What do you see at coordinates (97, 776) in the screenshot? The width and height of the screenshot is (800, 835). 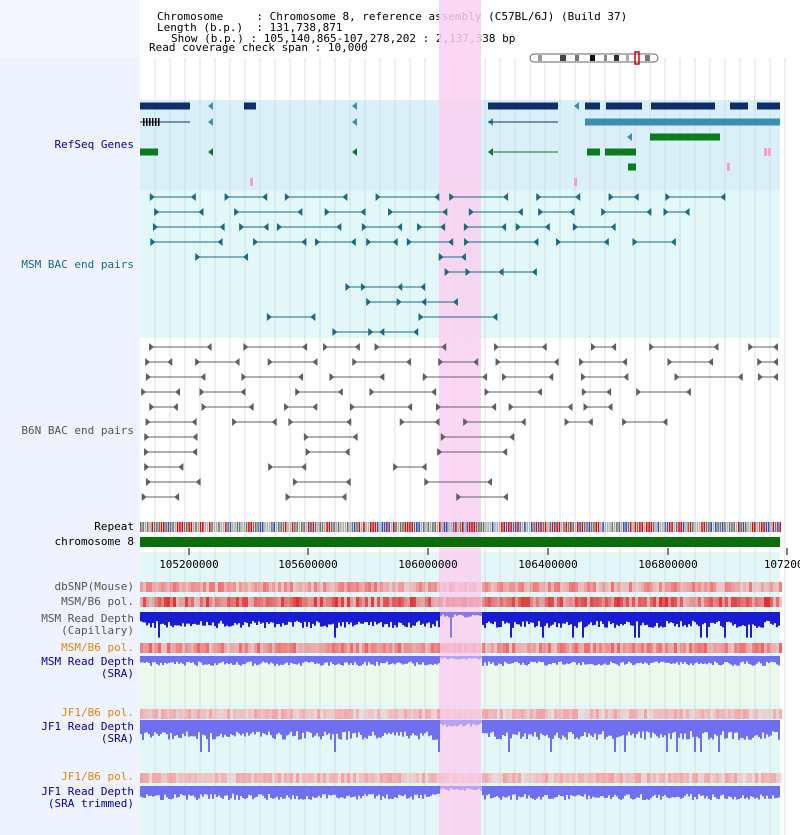 I see `track-label-jf1-pol-trimmed: JF1/B6 pol.` at bounding box center [97, 776].